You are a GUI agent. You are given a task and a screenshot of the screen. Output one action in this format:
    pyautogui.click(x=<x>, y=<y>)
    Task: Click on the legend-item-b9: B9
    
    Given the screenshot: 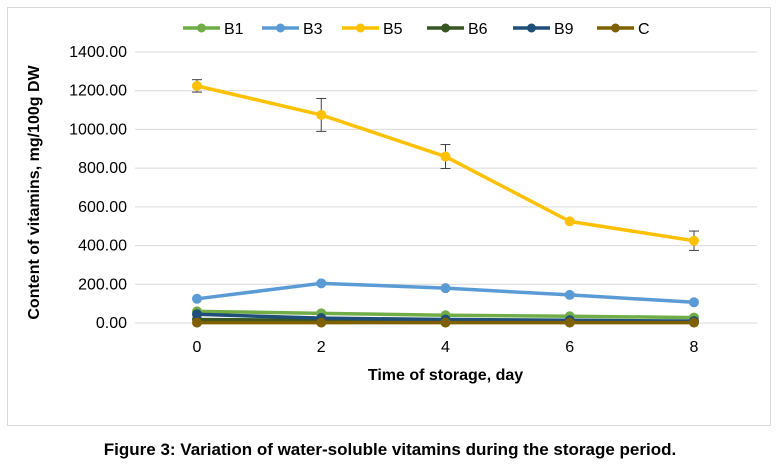 What is the action you would take?
    pyautogui.click(x=543, y=29)
    